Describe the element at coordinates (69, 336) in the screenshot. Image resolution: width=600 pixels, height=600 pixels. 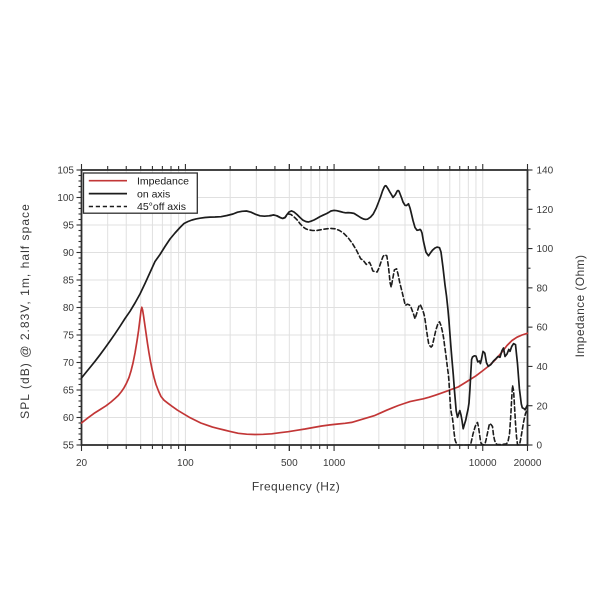
I see `svg-text: 75` at that location.